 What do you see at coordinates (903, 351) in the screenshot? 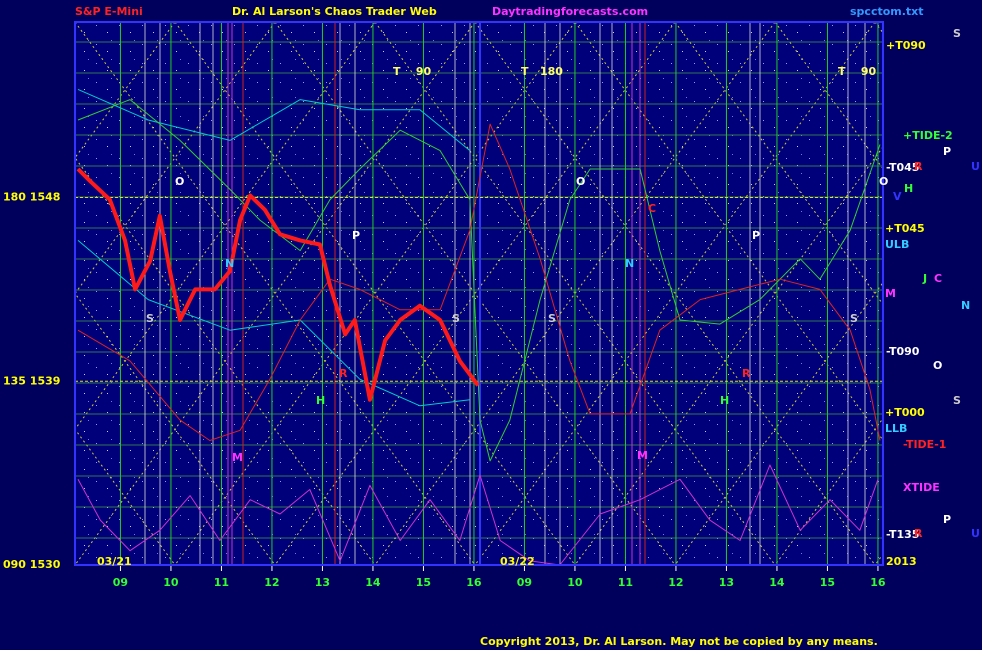
I see `annotation: -T090` at bounding box center [903, 351].